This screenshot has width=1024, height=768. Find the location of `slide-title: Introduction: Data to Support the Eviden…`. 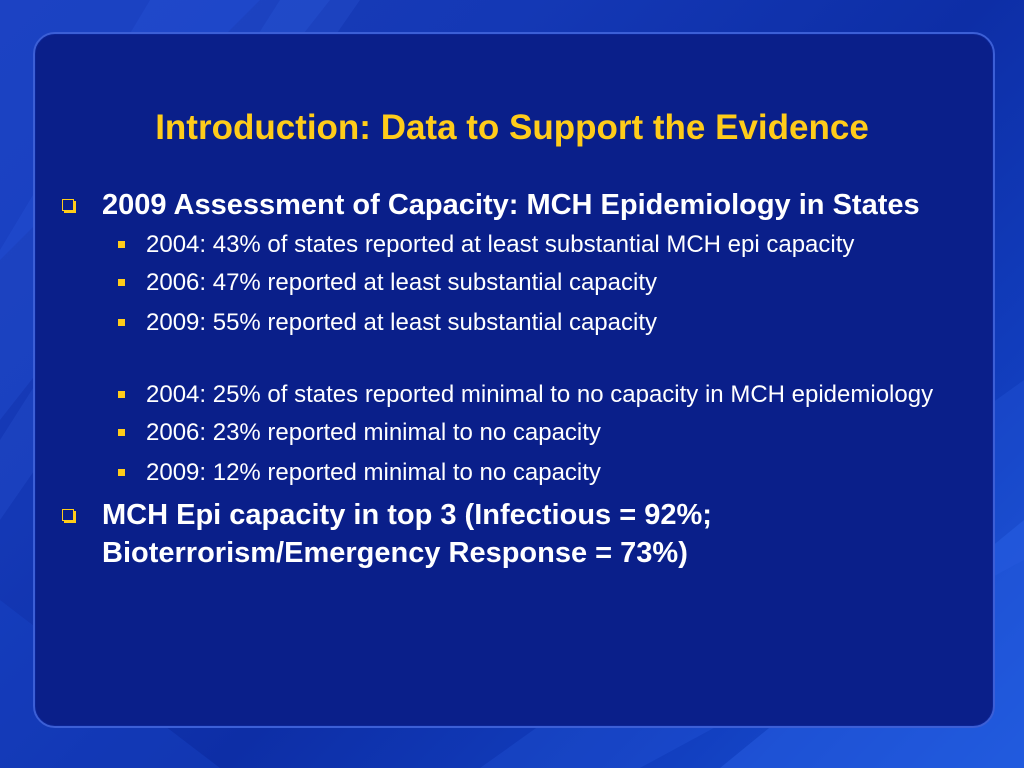

slide-title: Introduction: Data to Support the Eviden… is located at coordinates (512, 127).